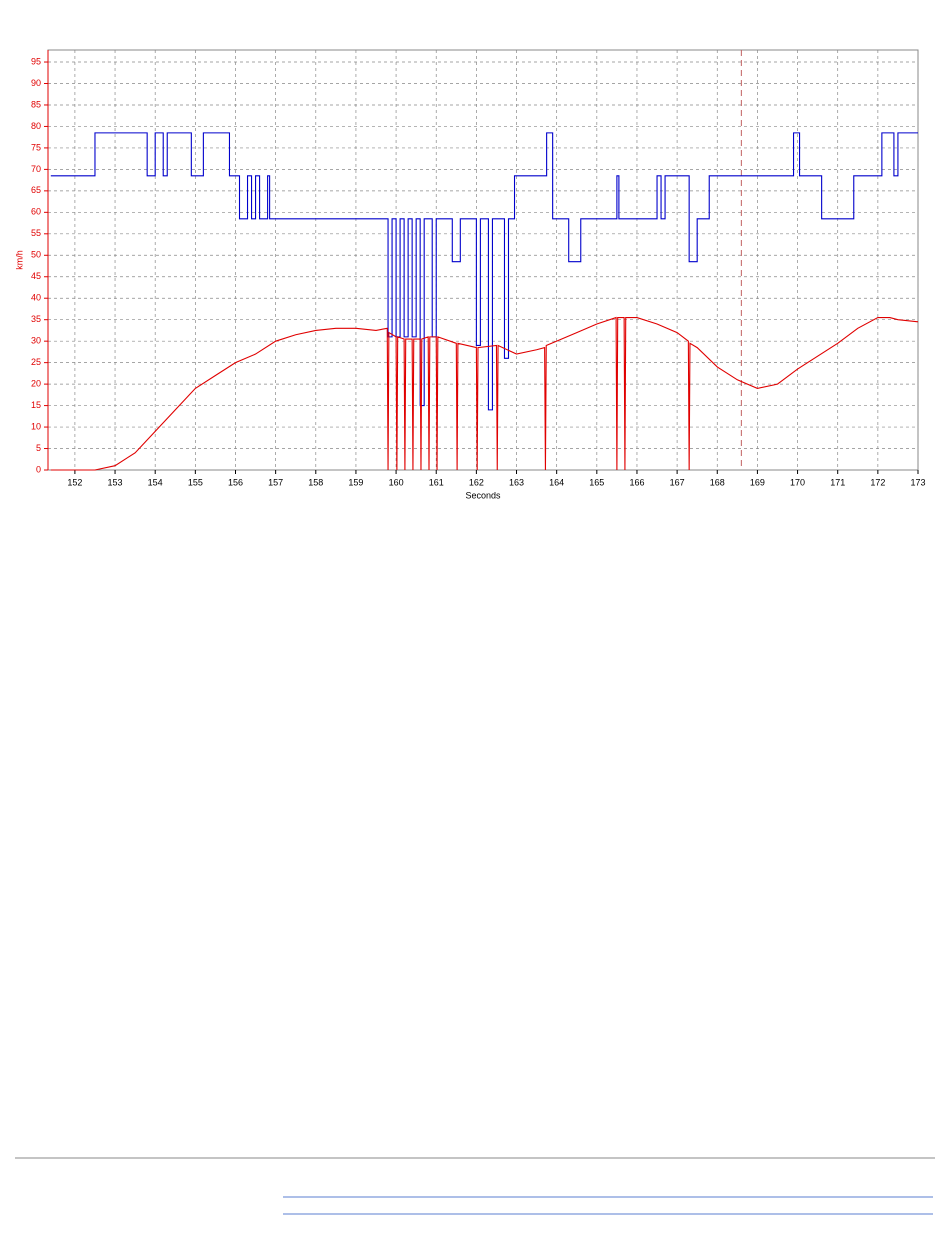  I want to click on y-tick-label: 35, so click(36, 319).